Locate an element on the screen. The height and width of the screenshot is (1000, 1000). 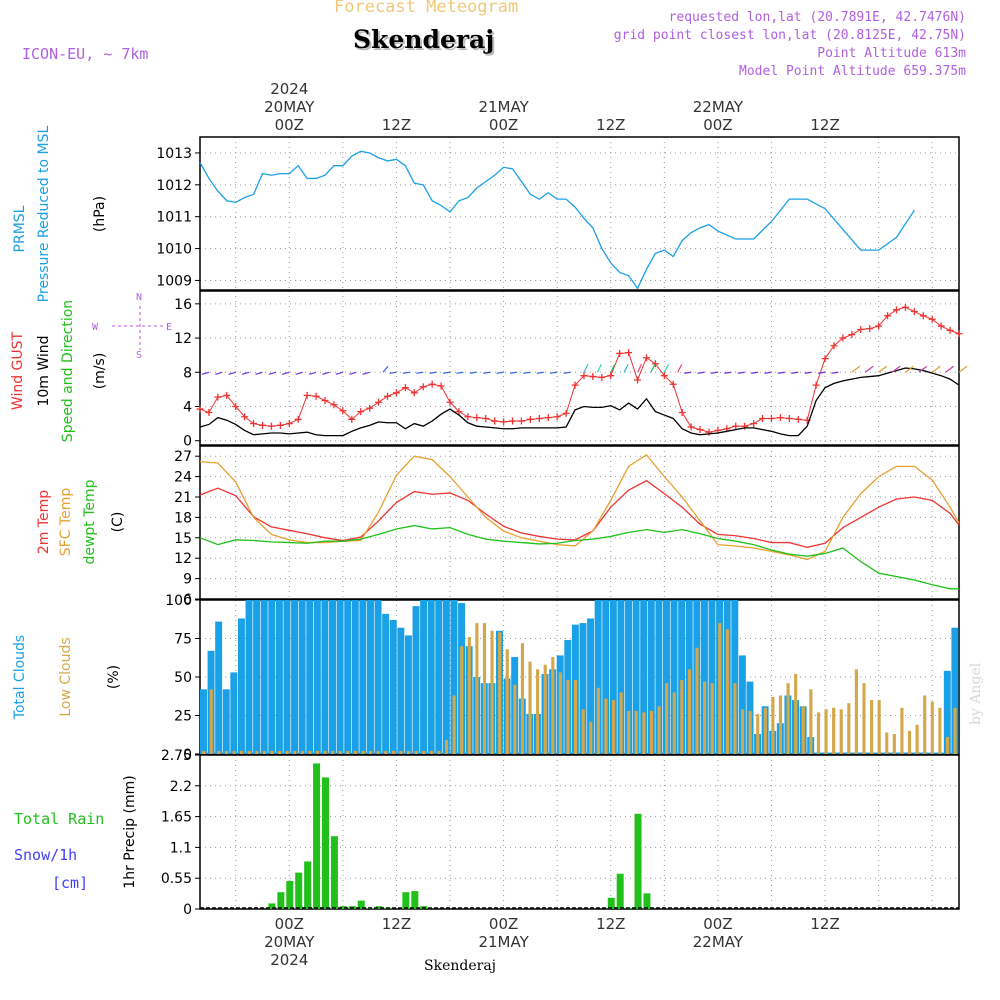
y-tick-label: 9 is located at coordinates (187, 580).